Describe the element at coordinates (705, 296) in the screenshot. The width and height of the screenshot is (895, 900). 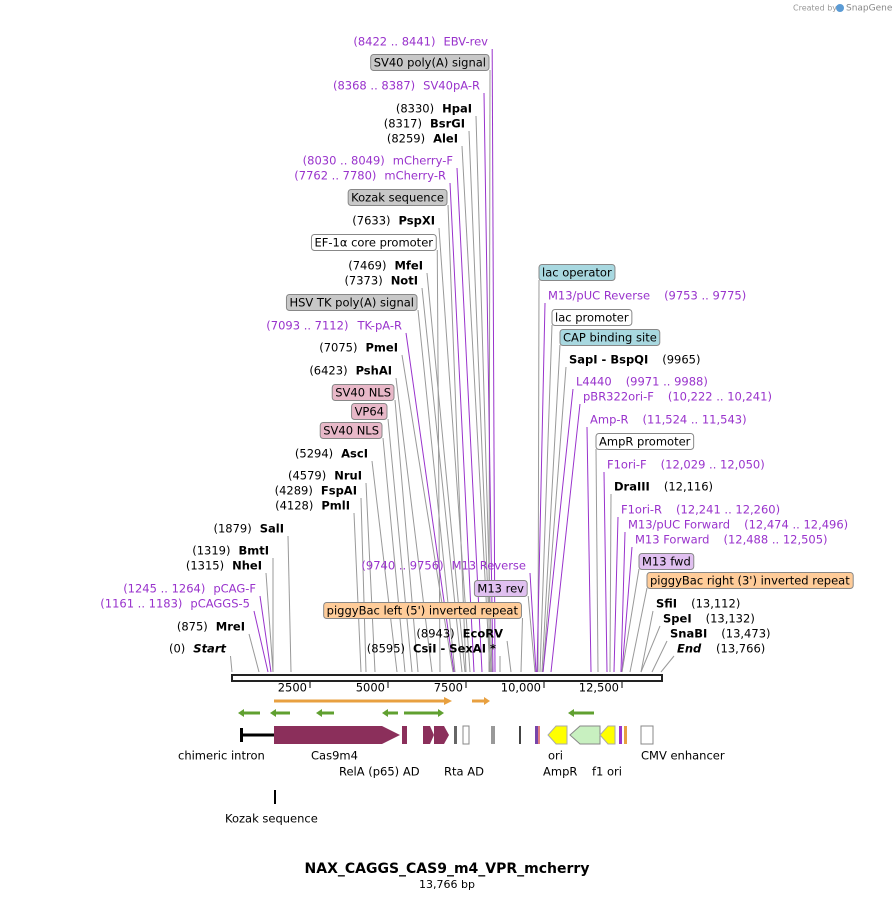
I see `label-range: (9753 .. 9775)` at that location.